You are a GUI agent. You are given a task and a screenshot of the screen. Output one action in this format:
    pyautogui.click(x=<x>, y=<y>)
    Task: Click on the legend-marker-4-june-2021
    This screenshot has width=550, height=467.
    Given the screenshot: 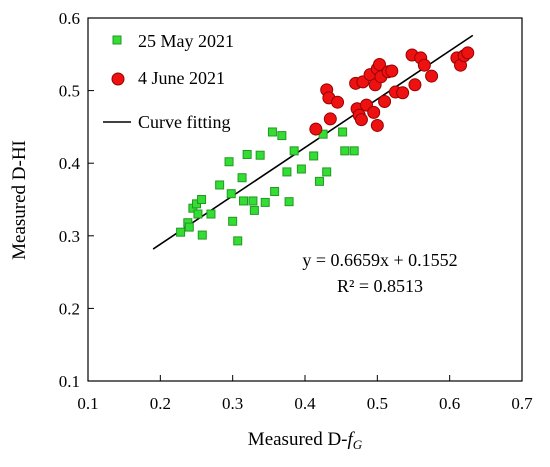 What is the action you would take?
    pyautogui.click(x=118, y=79)
    